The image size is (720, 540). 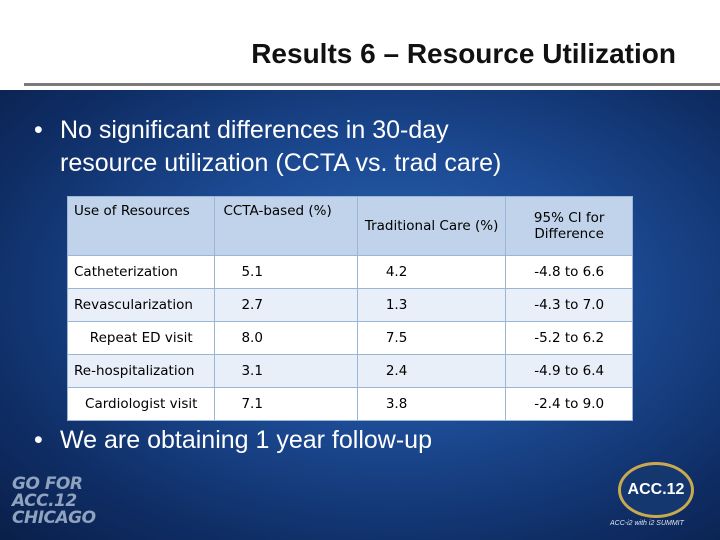 I want to click on table-cell: 2.4, so click(x=431, y=371).